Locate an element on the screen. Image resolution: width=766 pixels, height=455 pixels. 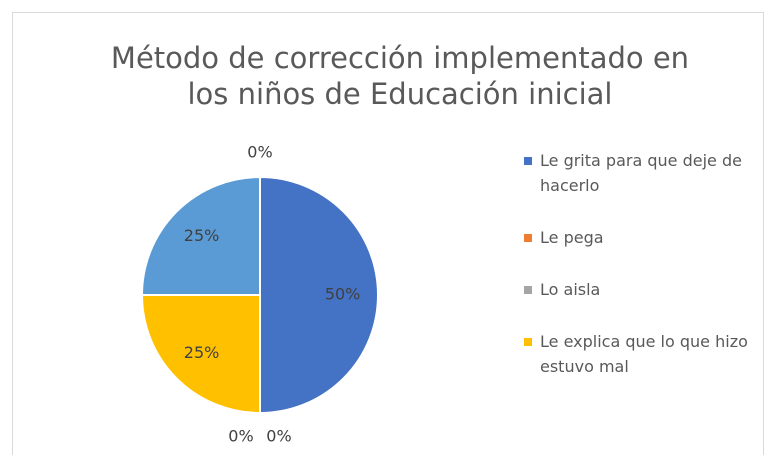
legend-label: Le explica que lo que hizo estuvo mal is located at coordinates (644, 354).